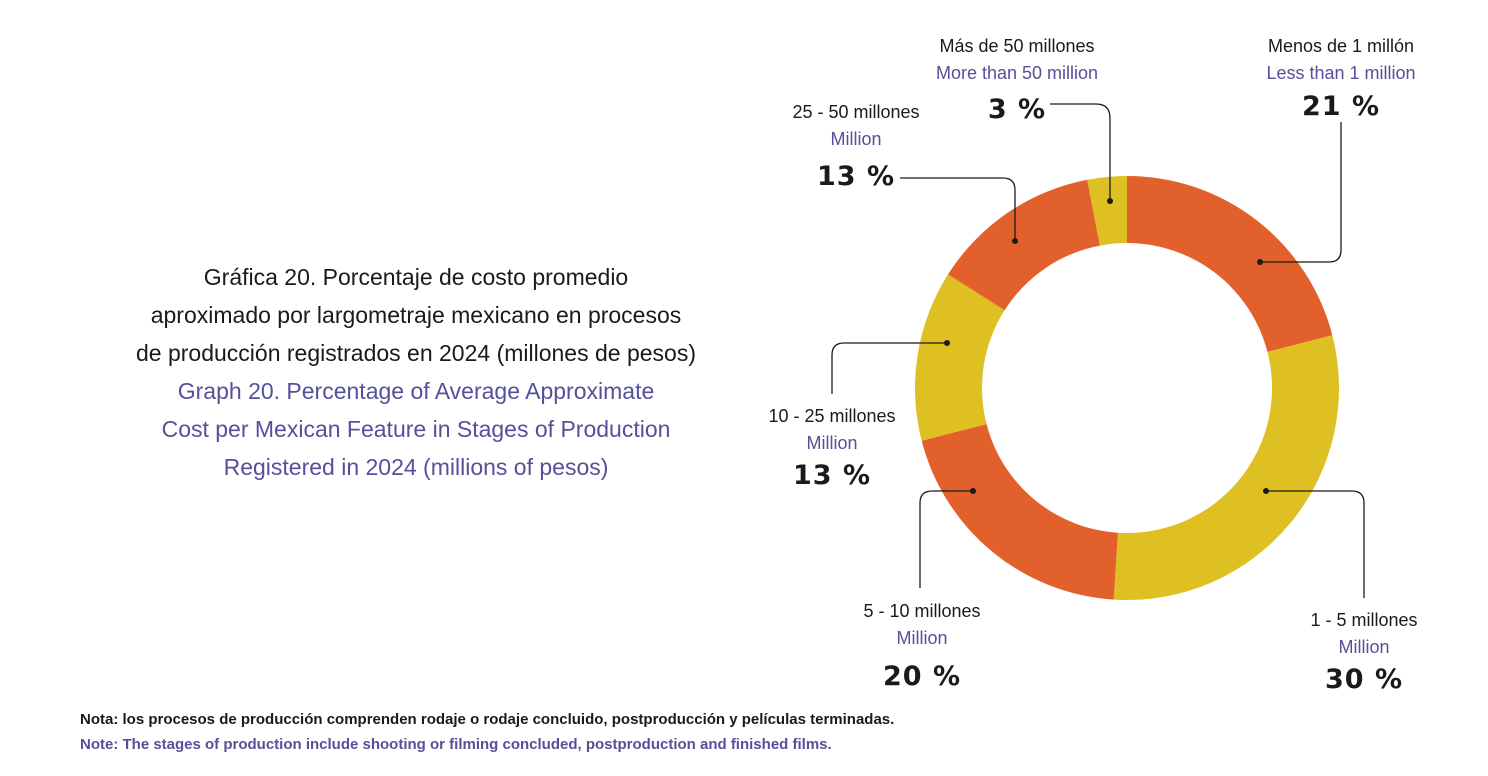 This screenshot has width=1488, height=776. Describe the element at coordinates (1341, 46) in the screenshot. I see `segment-label-es: Menos de 1 millón` at that location.